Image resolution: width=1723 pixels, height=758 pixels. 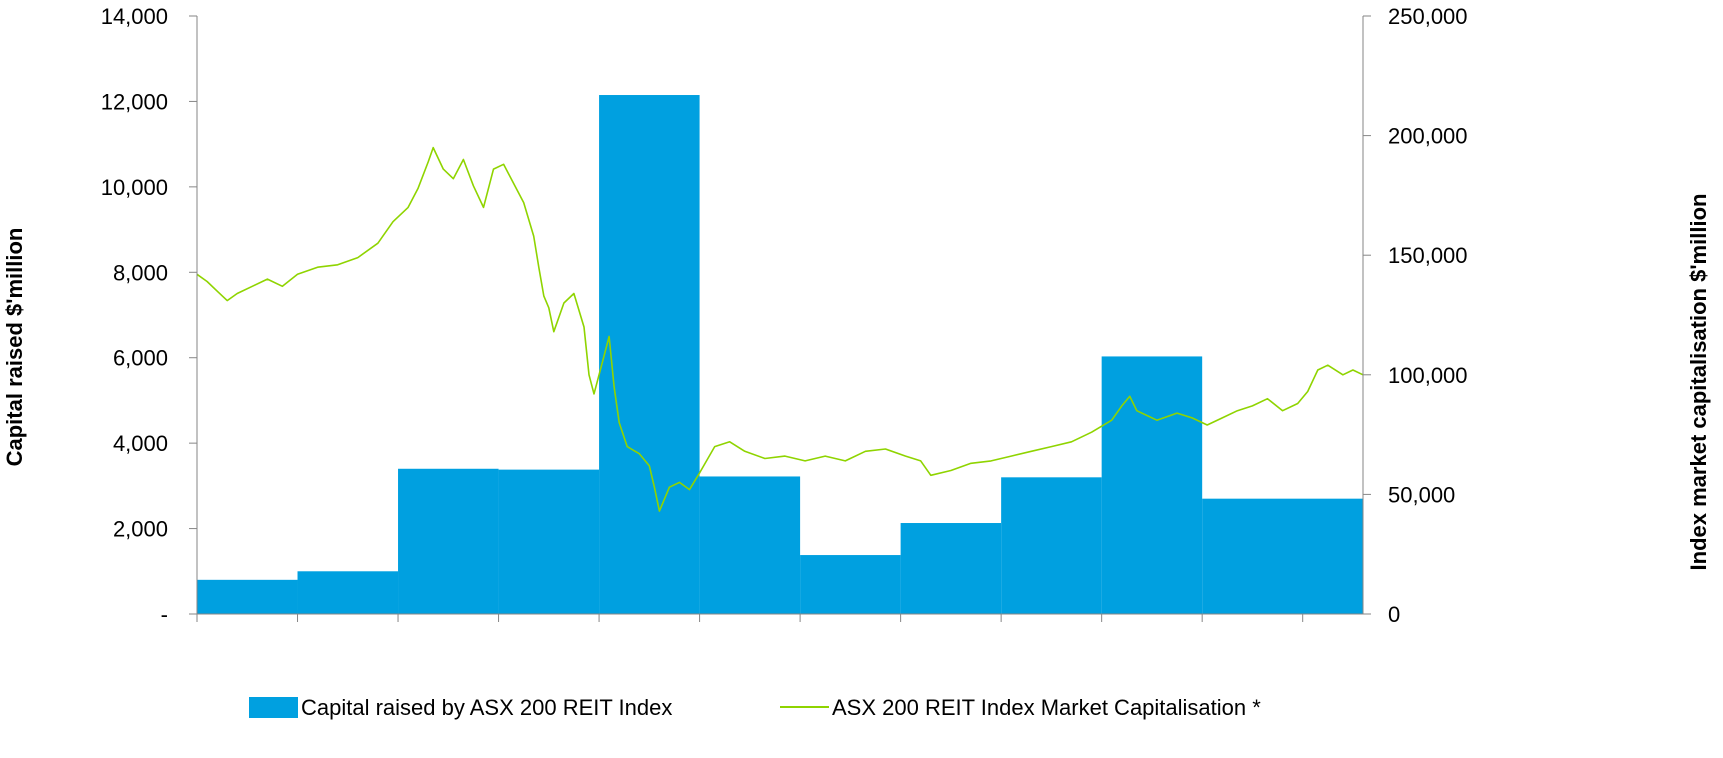 What do you see at coordinates (486, 707) in the screenshot?
I see `legend-label-bars: Capital raised by ASX 200 REIT Index` at bounding box center [486, 707].